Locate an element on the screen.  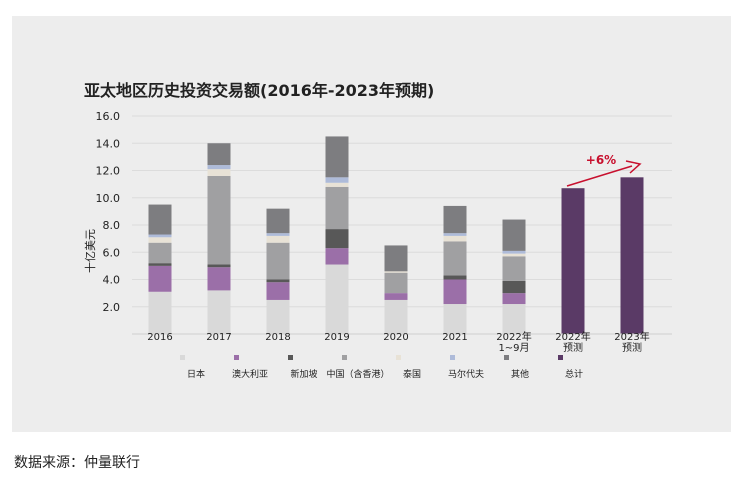
legend-label: 澳大利亚 is located at coordinates (250, 374).